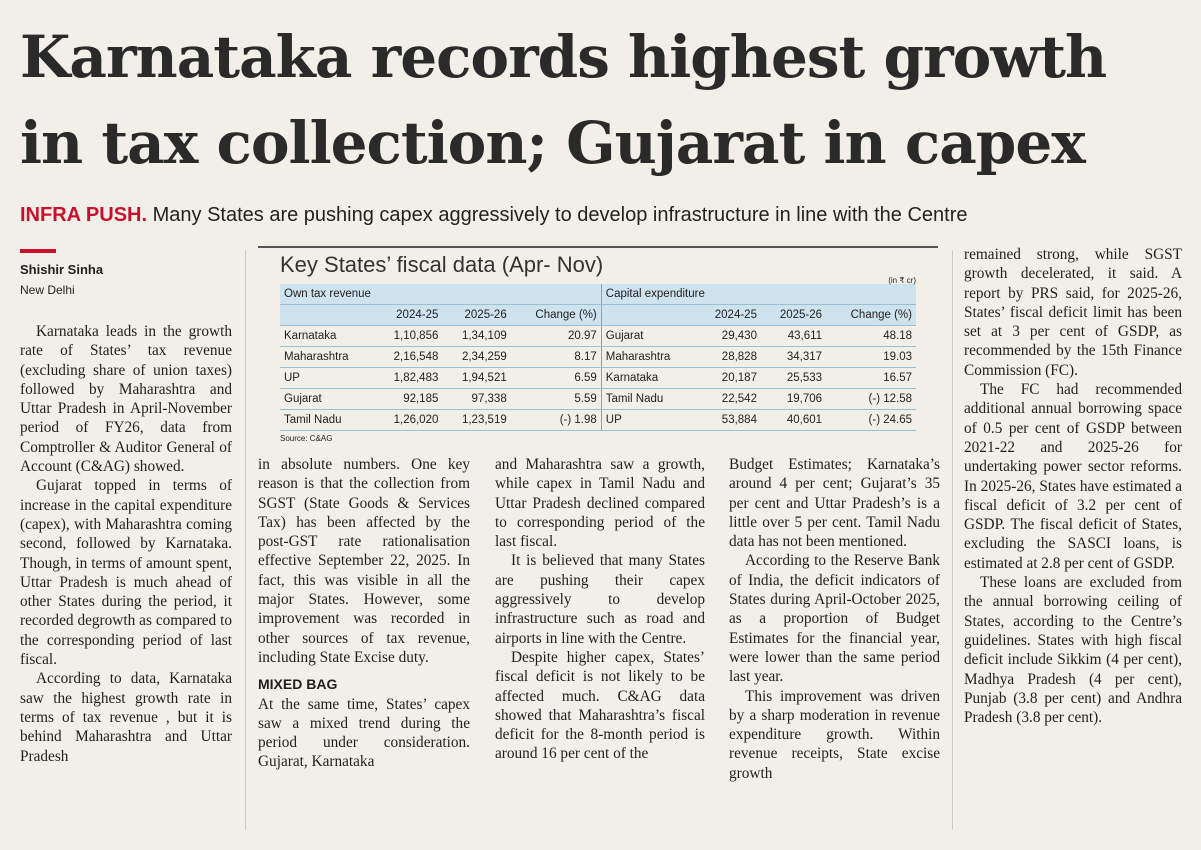 The image size is (1201, 850). Describe the element at coordinates (556, 378) in the screenshot. I see `table-cell: 6.59` at that location.